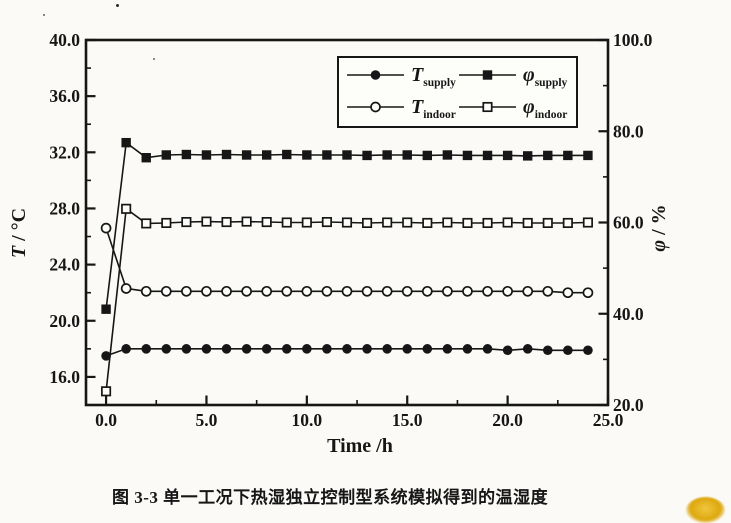 The height and width of the screenshot is (523, 731). Describe the element at coordinates (628, 131) in the screenshot. I see `right-tick-label: 80.0` at that location.